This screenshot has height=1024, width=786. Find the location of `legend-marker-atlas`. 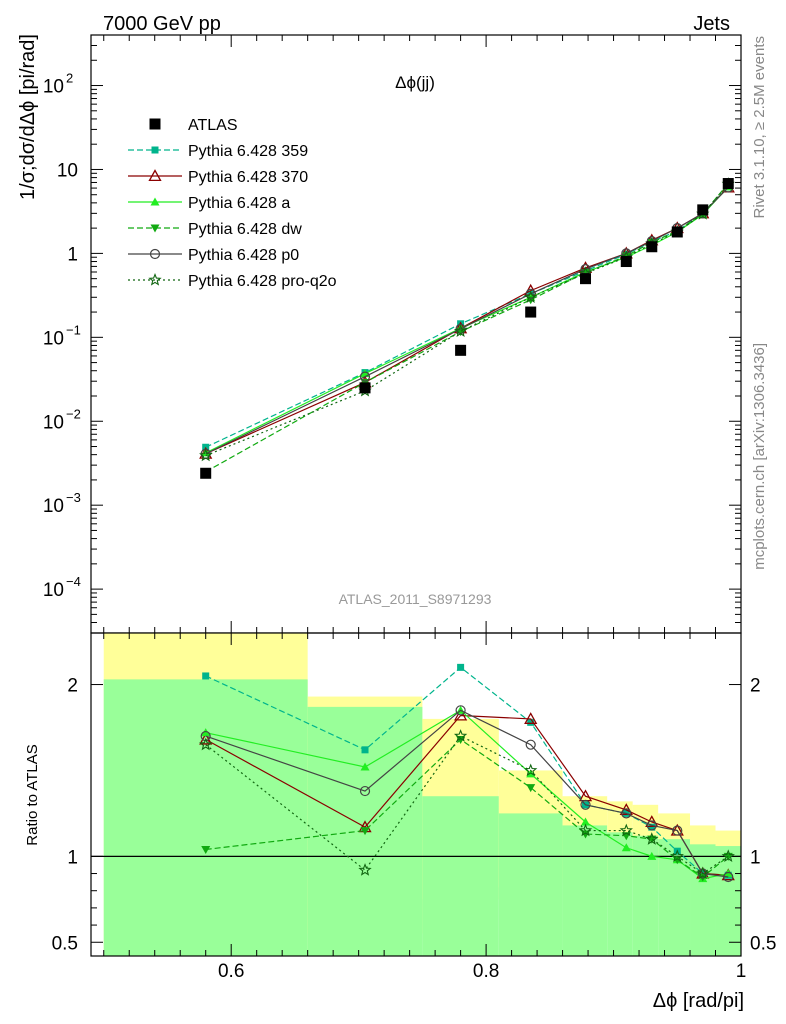

legend-marker-atlas is located at coordinates (155, 124).